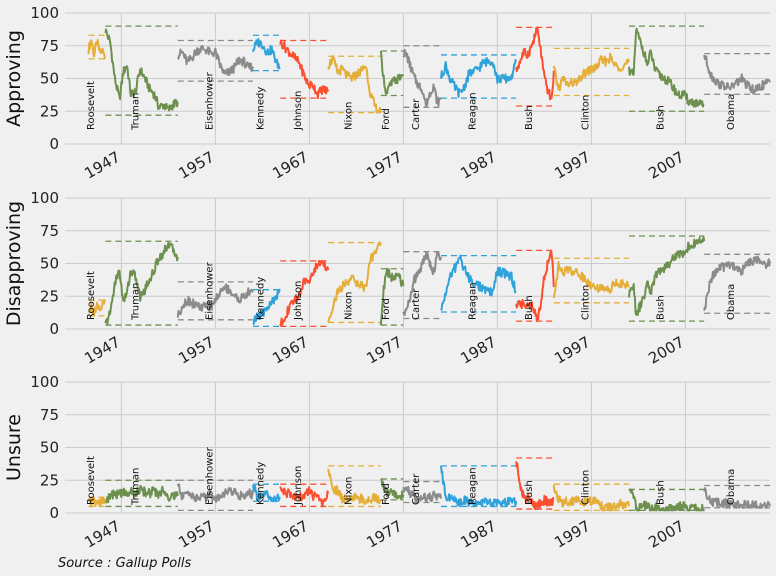  I want to click on series-johnson: Johnson, so click(304, 487).